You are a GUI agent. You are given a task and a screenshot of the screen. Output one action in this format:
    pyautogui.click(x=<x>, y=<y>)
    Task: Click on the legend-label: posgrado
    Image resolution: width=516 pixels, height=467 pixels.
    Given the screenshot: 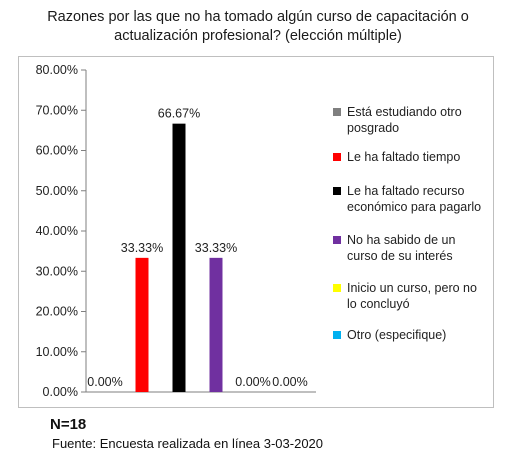 What is the action you would take?
    pyautogui.click(x=373, y=128)
    